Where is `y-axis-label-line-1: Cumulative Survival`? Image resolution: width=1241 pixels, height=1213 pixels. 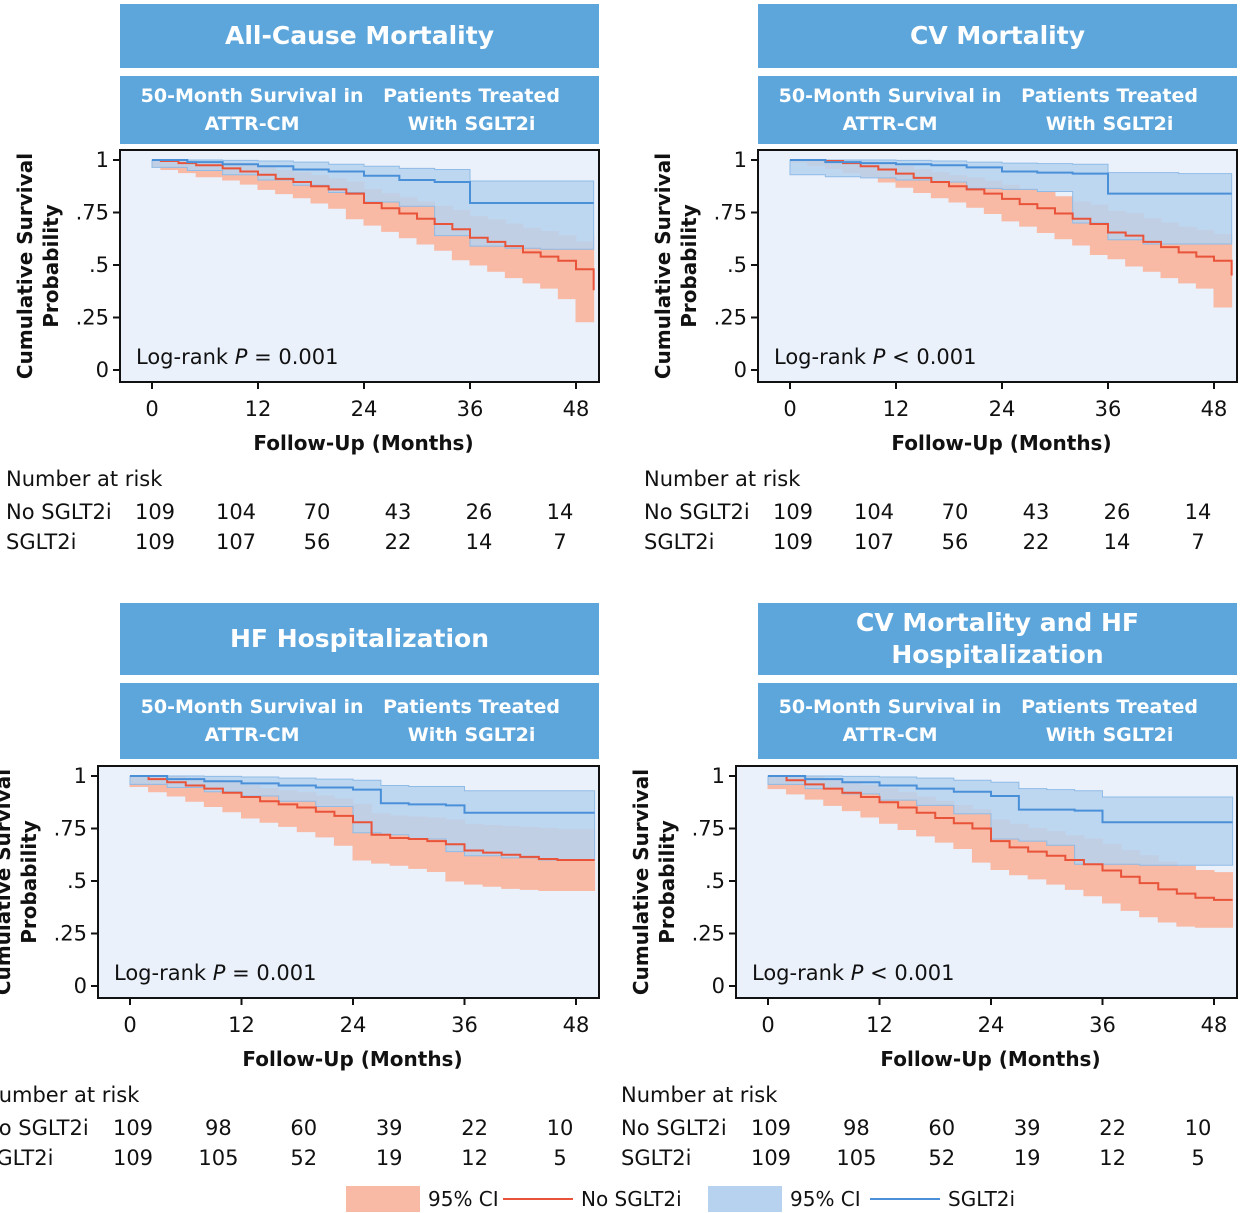 y-axis-label-line-1: Cumulative Survival is located at coordinates (641, 882).